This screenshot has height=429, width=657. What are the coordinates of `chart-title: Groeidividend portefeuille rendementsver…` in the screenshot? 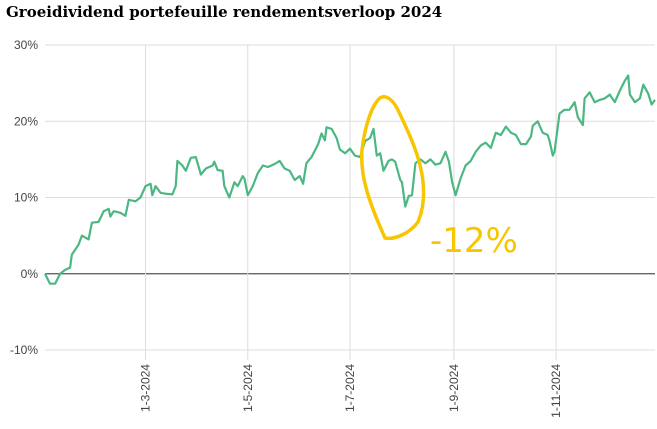 It's located at (224, 12).